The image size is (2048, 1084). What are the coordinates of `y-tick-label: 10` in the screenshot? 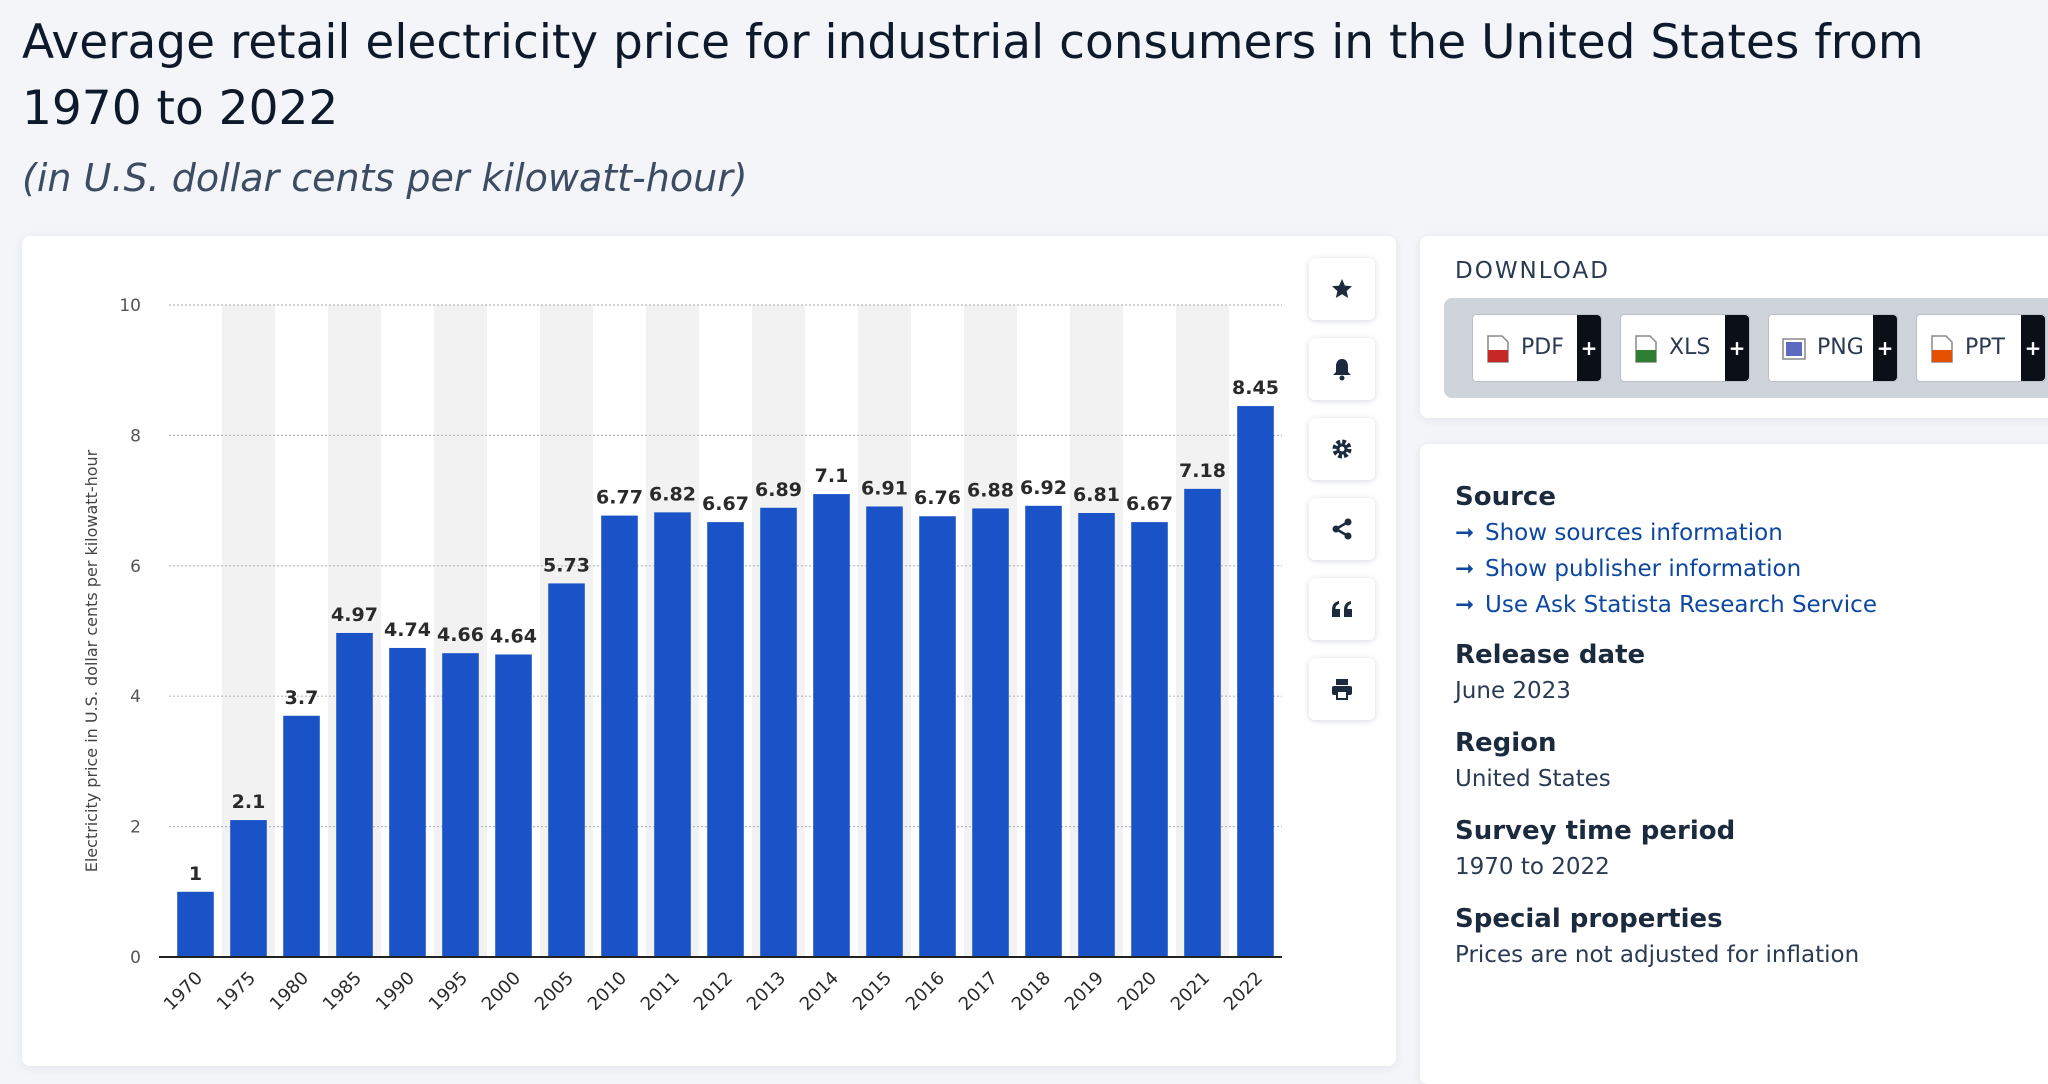 It's located at (130, 306).